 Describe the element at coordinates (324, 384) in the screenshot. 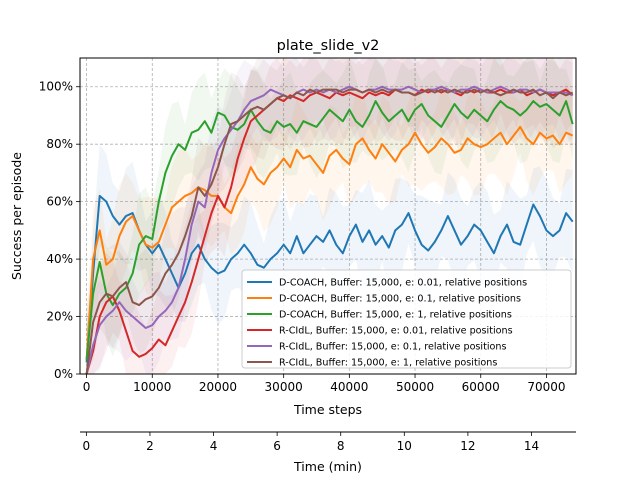

I see `x-axis: 0 10000 20000 30000 40000 50000 60000 70000` at that location.